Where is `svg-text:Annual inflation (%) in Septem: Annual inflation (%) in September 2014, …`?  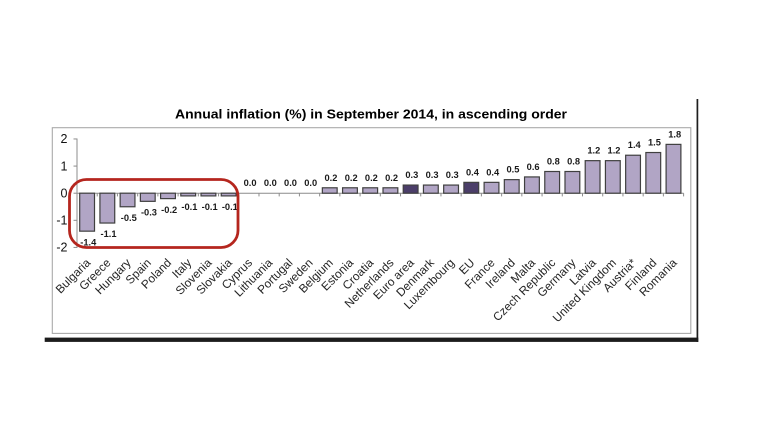
svg-text:Annual inflation (%) in Septem: Annual inflation (%) in September 2014, … is located at coordinates (371, 114).